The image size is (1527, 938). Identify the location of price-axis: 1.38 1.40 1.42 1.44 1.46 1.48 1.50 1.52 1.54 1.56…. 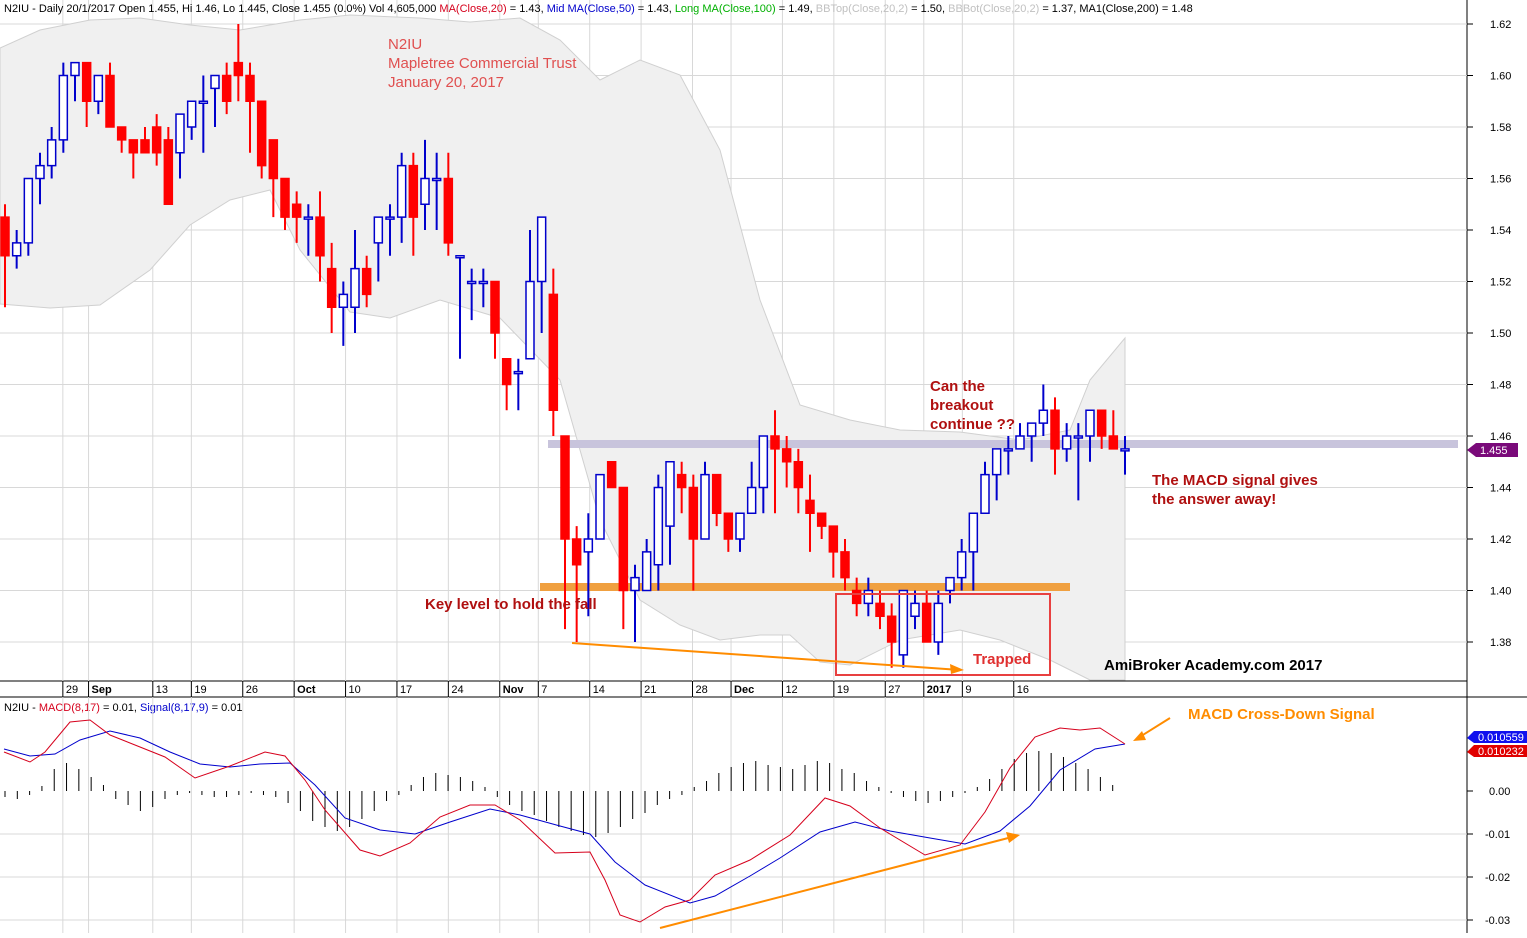
(1489, 334).